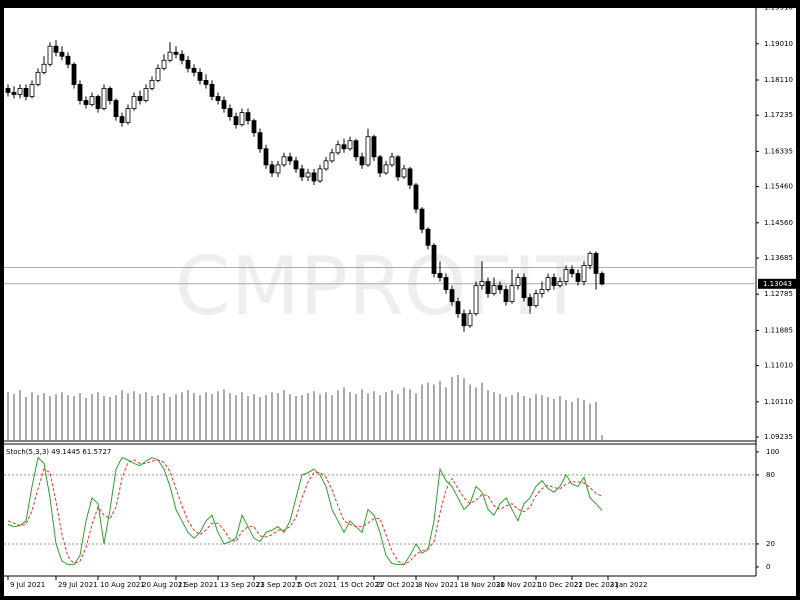 The height and width of the screenshot is (600, 800). What do you see at coordinates (768, 567) in the screenshot?
I see `y-tick-label: 0` at bounding box center [768, 567].